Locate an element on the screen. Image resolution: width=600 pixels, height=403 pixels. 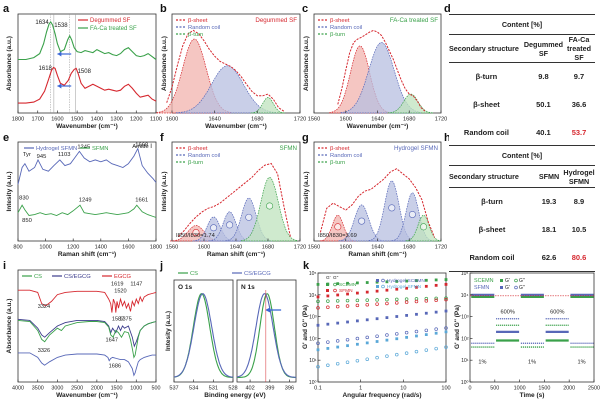
panel-k-legend-header: G' is located at coordinates (328, 277).